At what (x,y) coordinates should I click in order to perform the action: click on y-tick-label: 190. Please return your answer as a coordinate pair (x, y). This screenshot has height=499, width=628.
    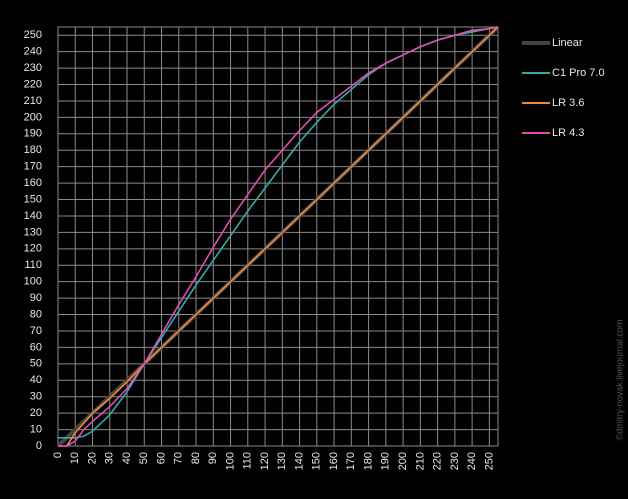
    Looking at the image, I should click on (33, 134).